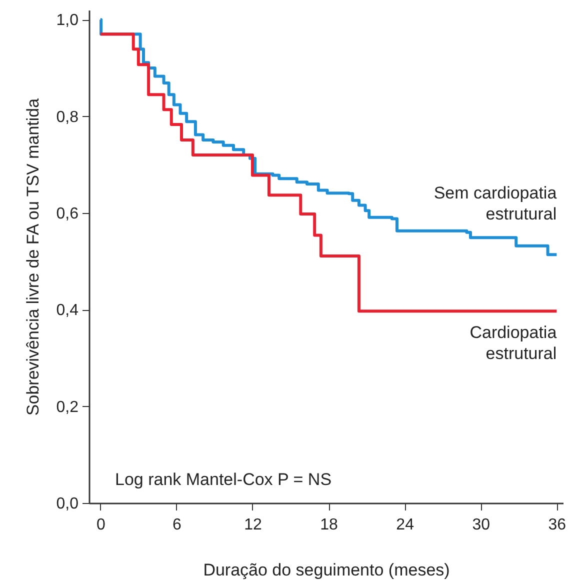 This screenshot has width=570, height=581. I want to click on x-tick-label: 24, so click(405, 525).